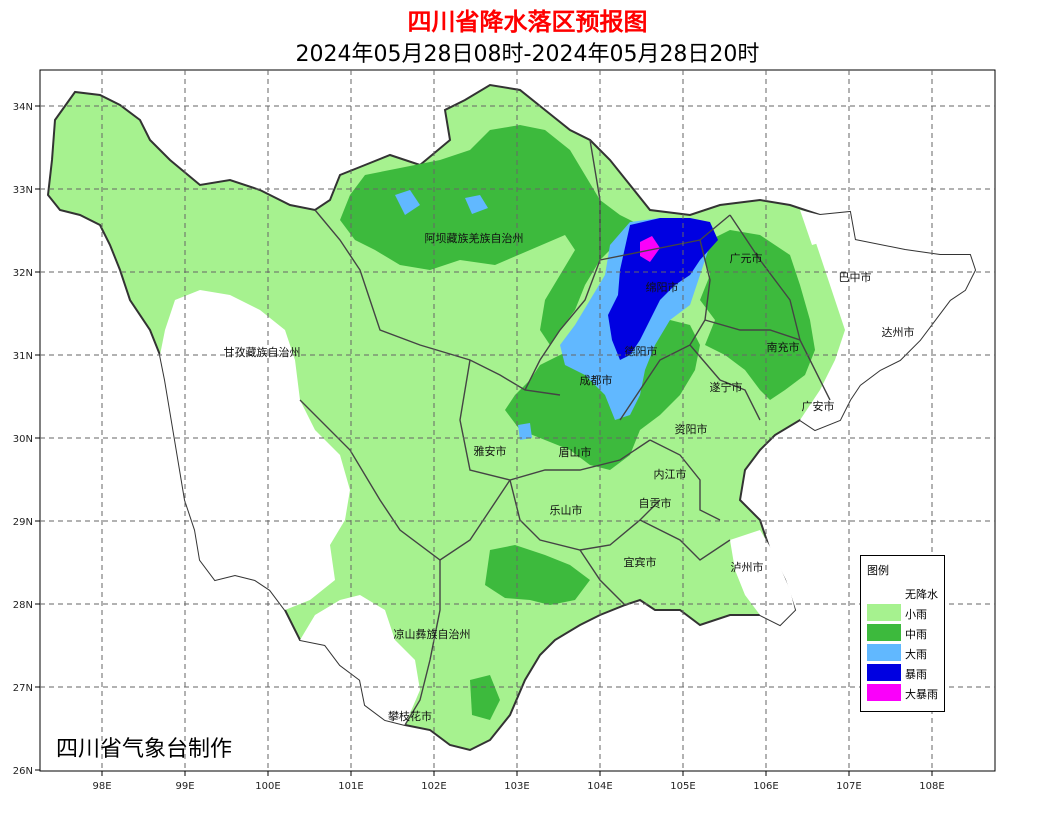 Image resolution: width=1055 pixels, height=821 pixels. What do you see at coordinates (23, 107) in the screenshot?
I see `y-tick-label: 34N` at bounding box center [23, 107].